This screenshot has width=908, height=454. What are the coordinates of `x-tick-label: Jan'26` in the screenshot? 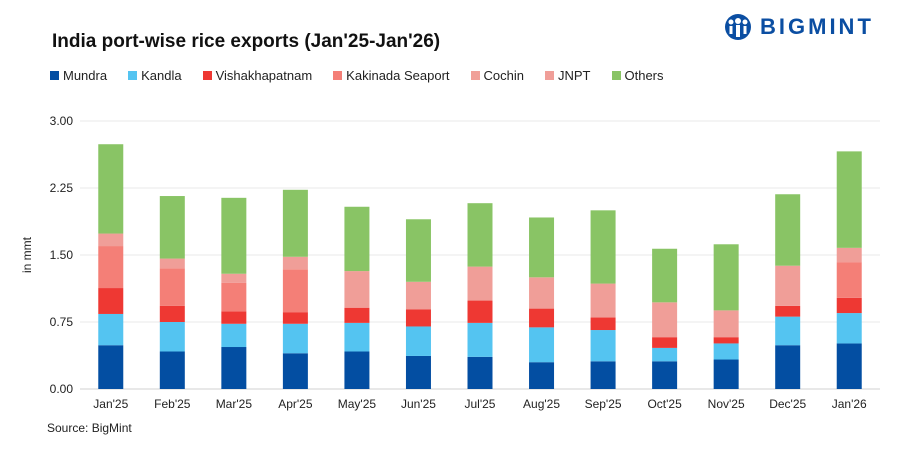 It's located at (849, 404).